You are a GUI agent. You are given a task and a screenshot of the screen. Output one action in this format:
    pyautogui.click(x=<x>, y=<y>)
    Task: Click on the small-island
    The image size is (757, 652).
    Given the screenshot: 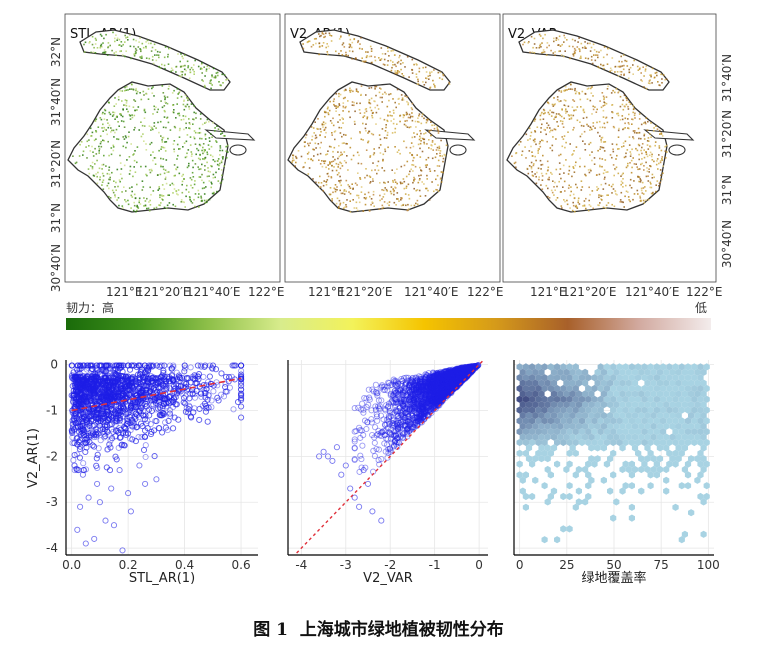 What is the action you would take?
    pyautogui.click(x=677, y=150)
    